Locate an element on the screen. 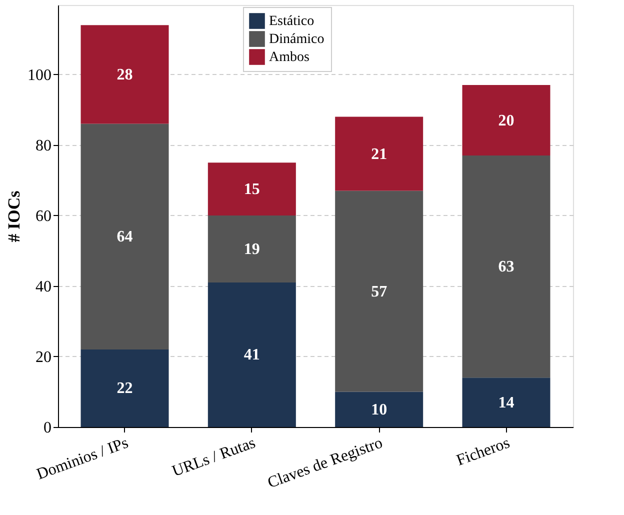 Image resolution: width=624 pixels, height=515 pixels. data-label: 64 is located at coordinates (124, 237).